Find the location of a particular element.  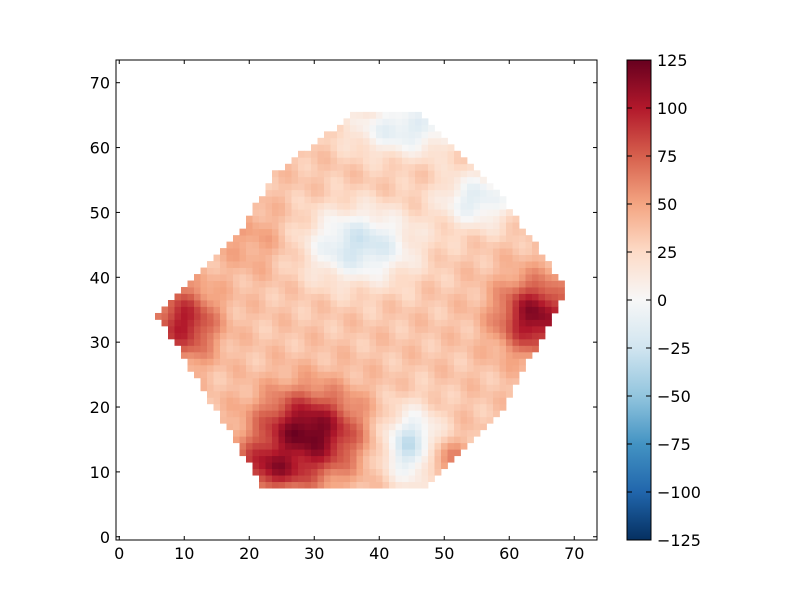

y-tick-label: 30 is located at coordinates (100, 342).